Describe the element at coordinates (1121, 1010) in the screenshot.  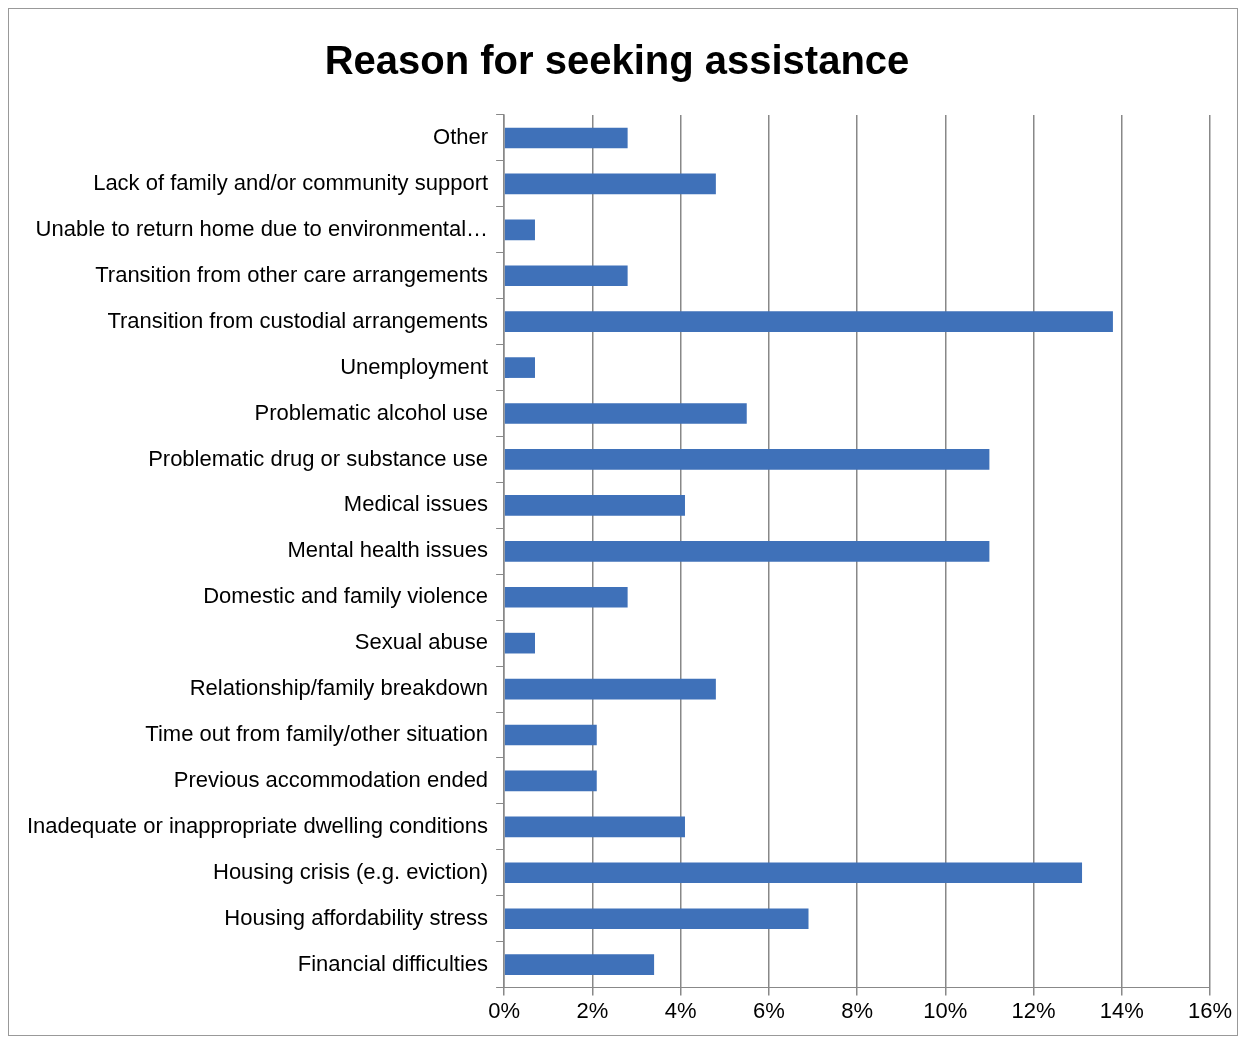
I see `x-tick-label: 14%` at that location.